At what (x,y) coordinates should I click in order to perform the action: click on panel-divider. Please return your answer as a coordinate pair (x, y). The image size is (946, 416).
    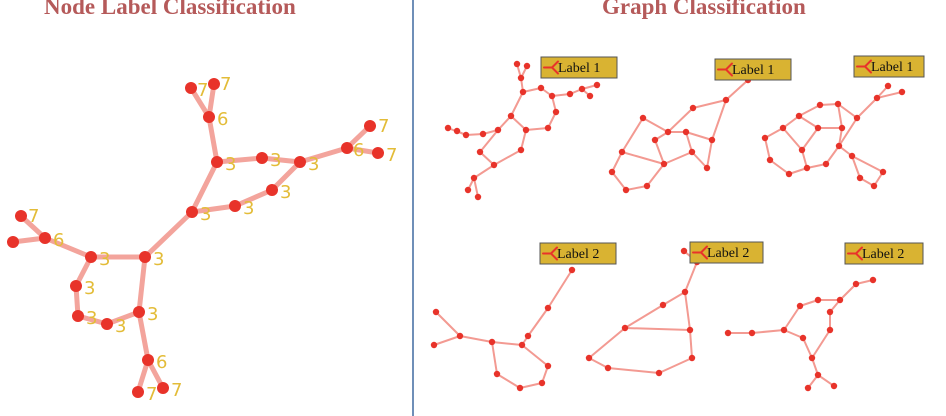
    Looking at the image, I should click on (413, 208).